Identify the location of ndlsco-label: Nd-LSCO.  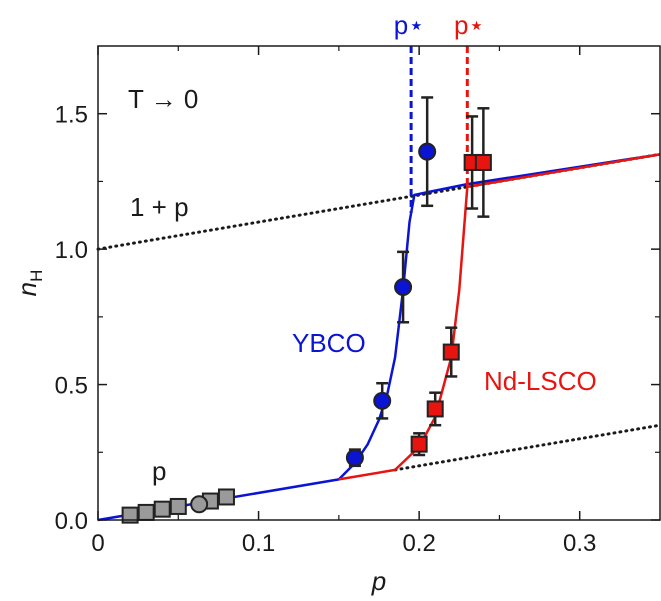
(540, 381).